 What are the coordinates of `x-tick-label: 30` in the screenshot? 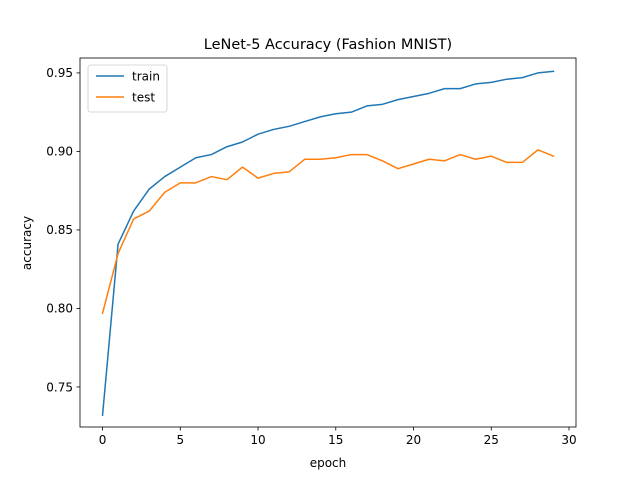 It's located at (568, 440).